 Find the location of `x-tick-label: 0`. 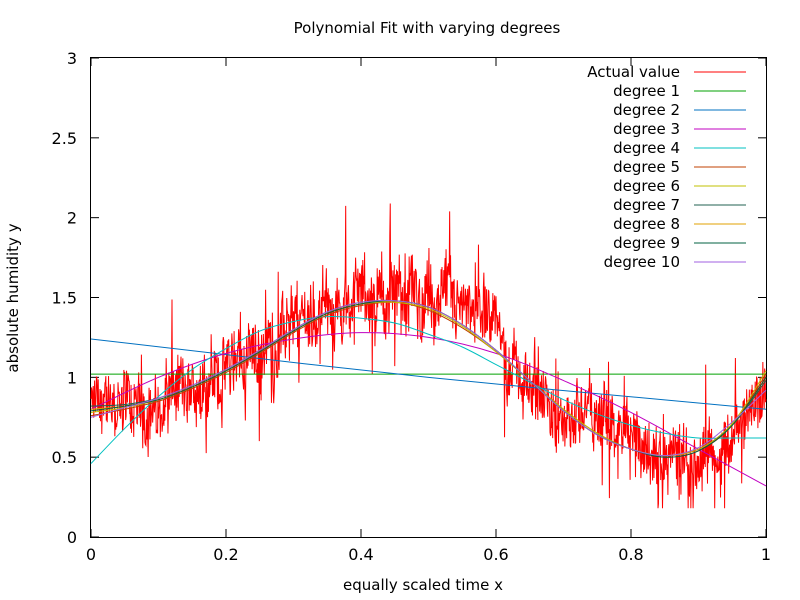

x-tick-label: 0 is located at coordinates (91, 554).